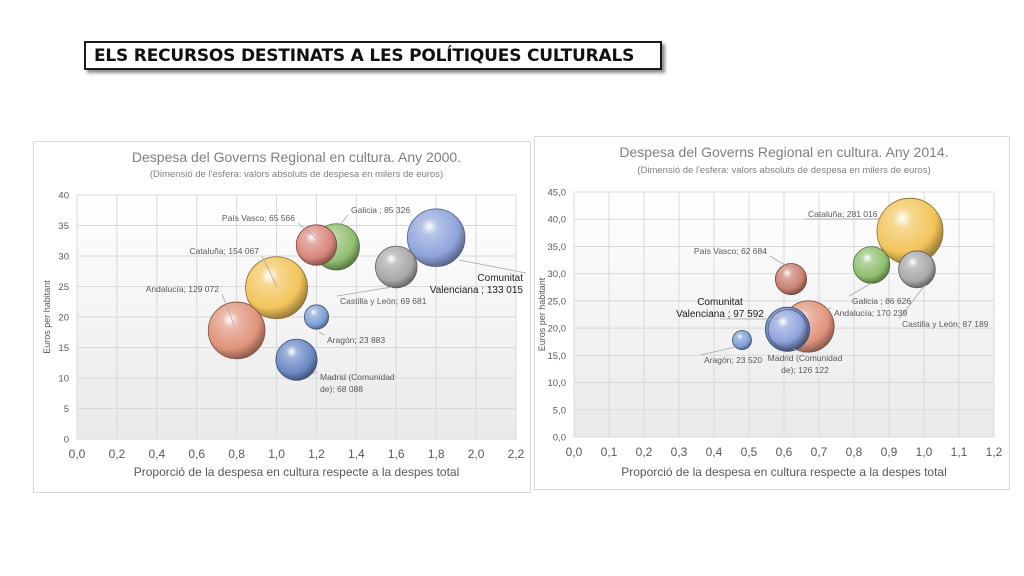 Image resolution: width=1024 pixels, height=576 pixels. I want to click on y-tick-label: 0, so click(66, 440).